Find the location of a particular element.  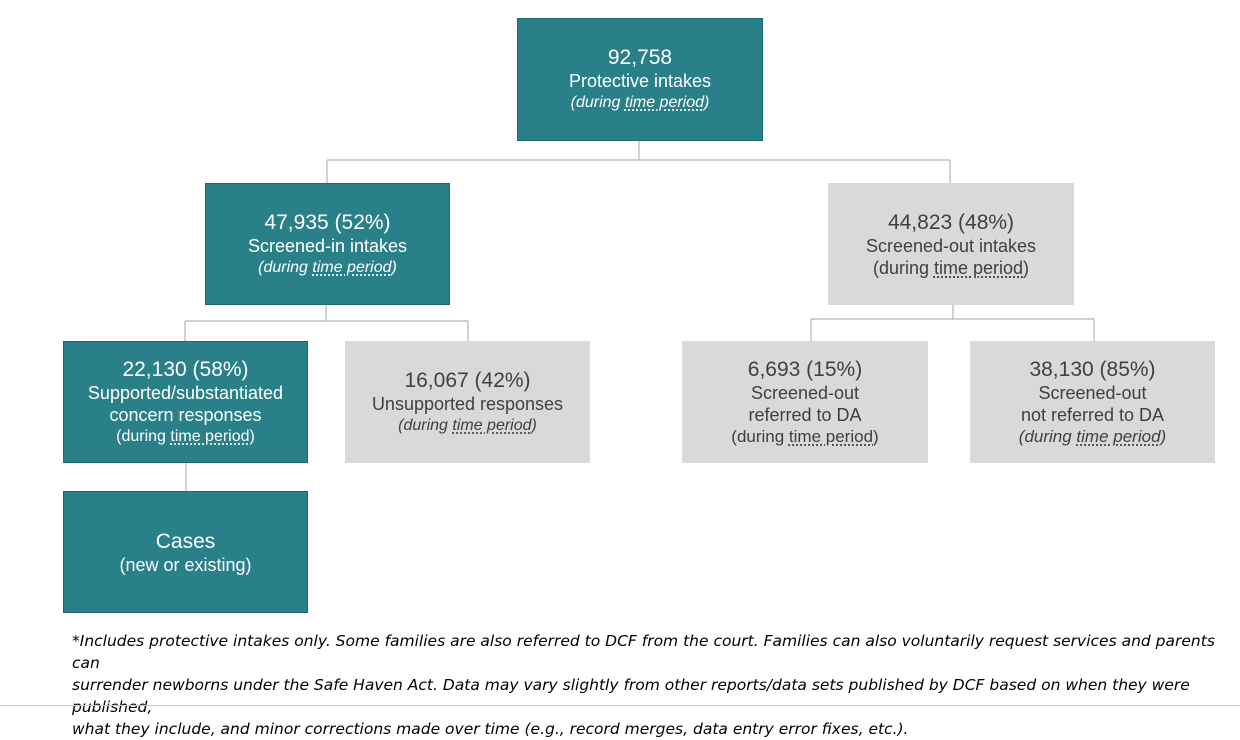

screened-in-label: Screened-in intakes is located at coordinates (327, 245).